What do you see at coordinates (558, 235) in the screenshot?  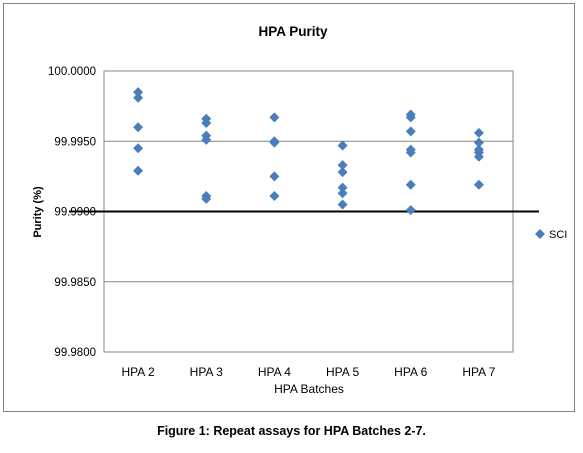 I see `legend-label: SCI` at bounding box center [558, 235].